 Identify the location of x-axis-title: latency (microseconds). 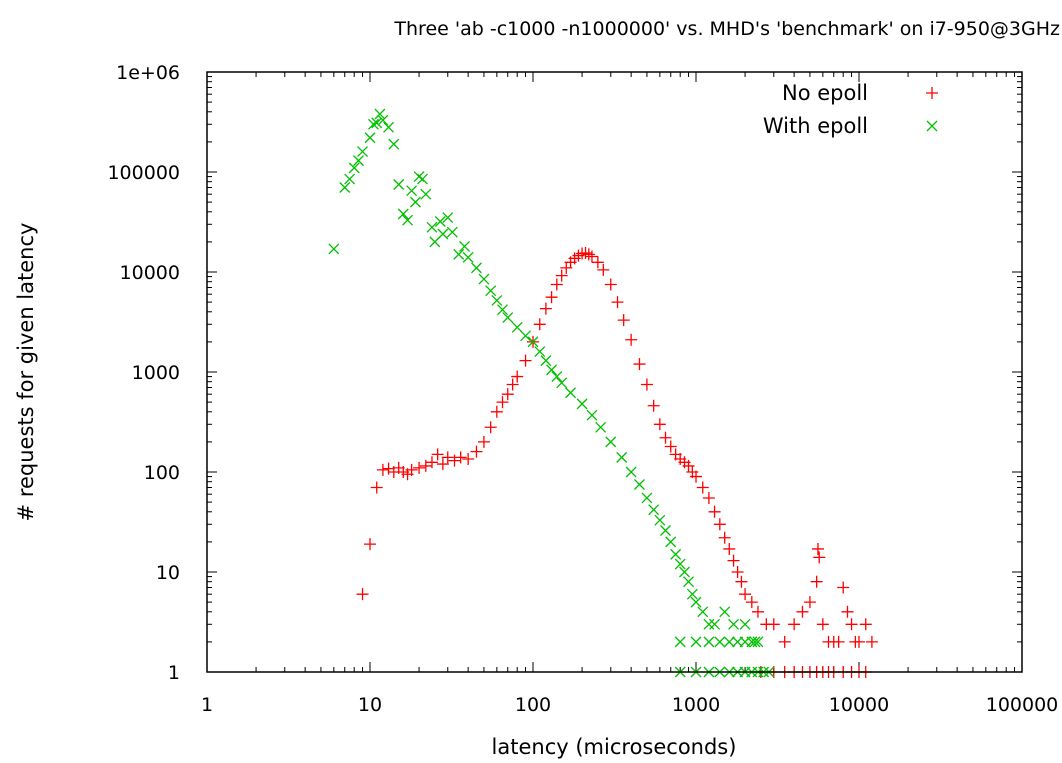
(614, 747).